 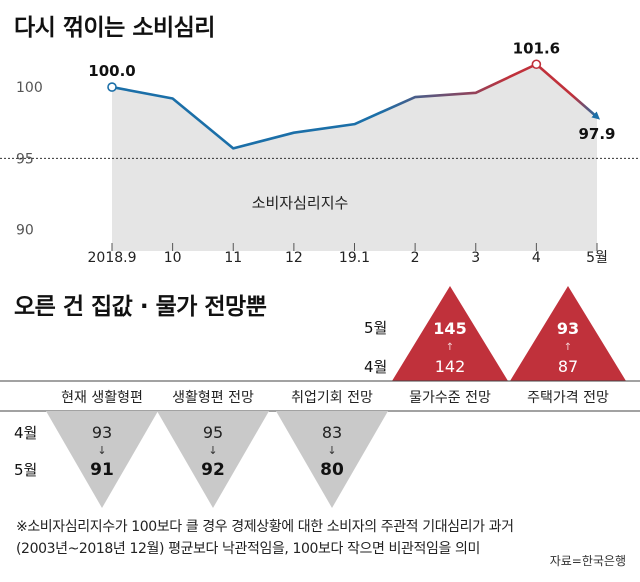 What do you see at coordinates (25, 231) in the screenshot?
I see `y-tick-label: 90` at bounding box center [25, 231].